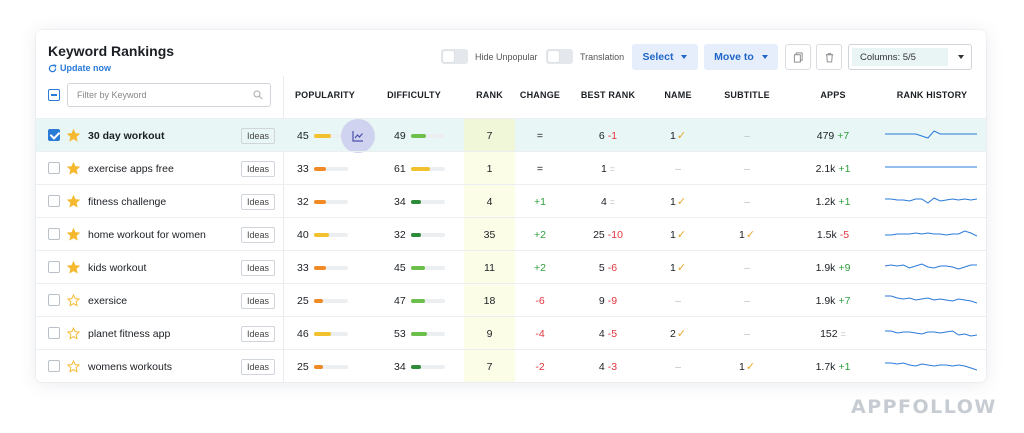  Describe the element at coordinates (932, 95) in the screenshot. I see `col-rank-history: RANK HISTORY` at that location.